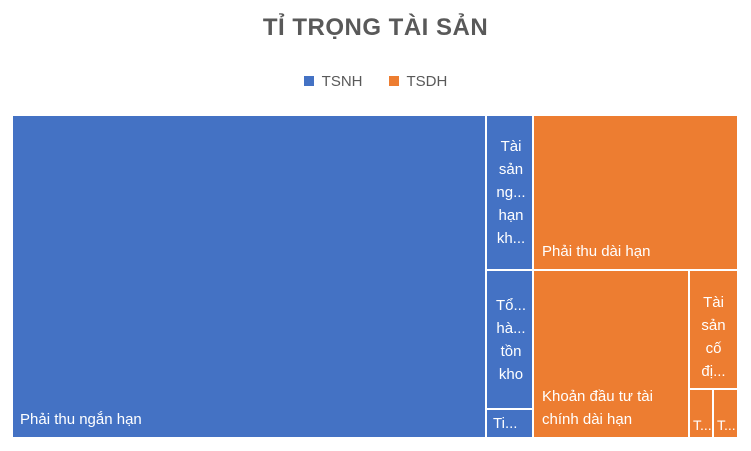 The width and height of the screenshot is (751, 451). What do you see at coordinates (427, 81) in the screenshot?
I see `legend-label-tsdh: TSDH` at bounding box center [427, 81].